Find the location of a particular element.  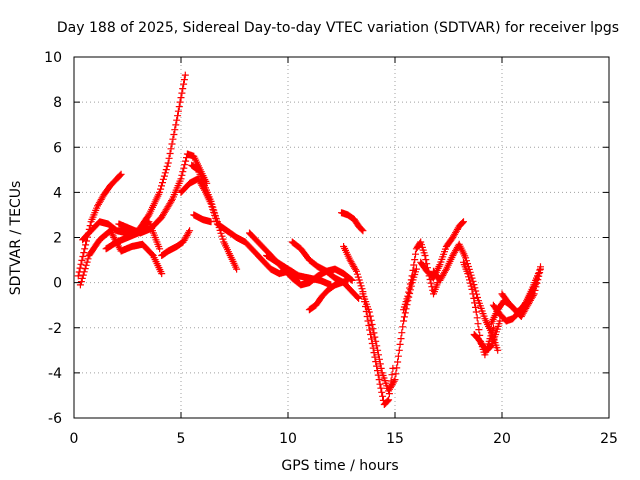

series-track-e is located at coordinates (133, 235).